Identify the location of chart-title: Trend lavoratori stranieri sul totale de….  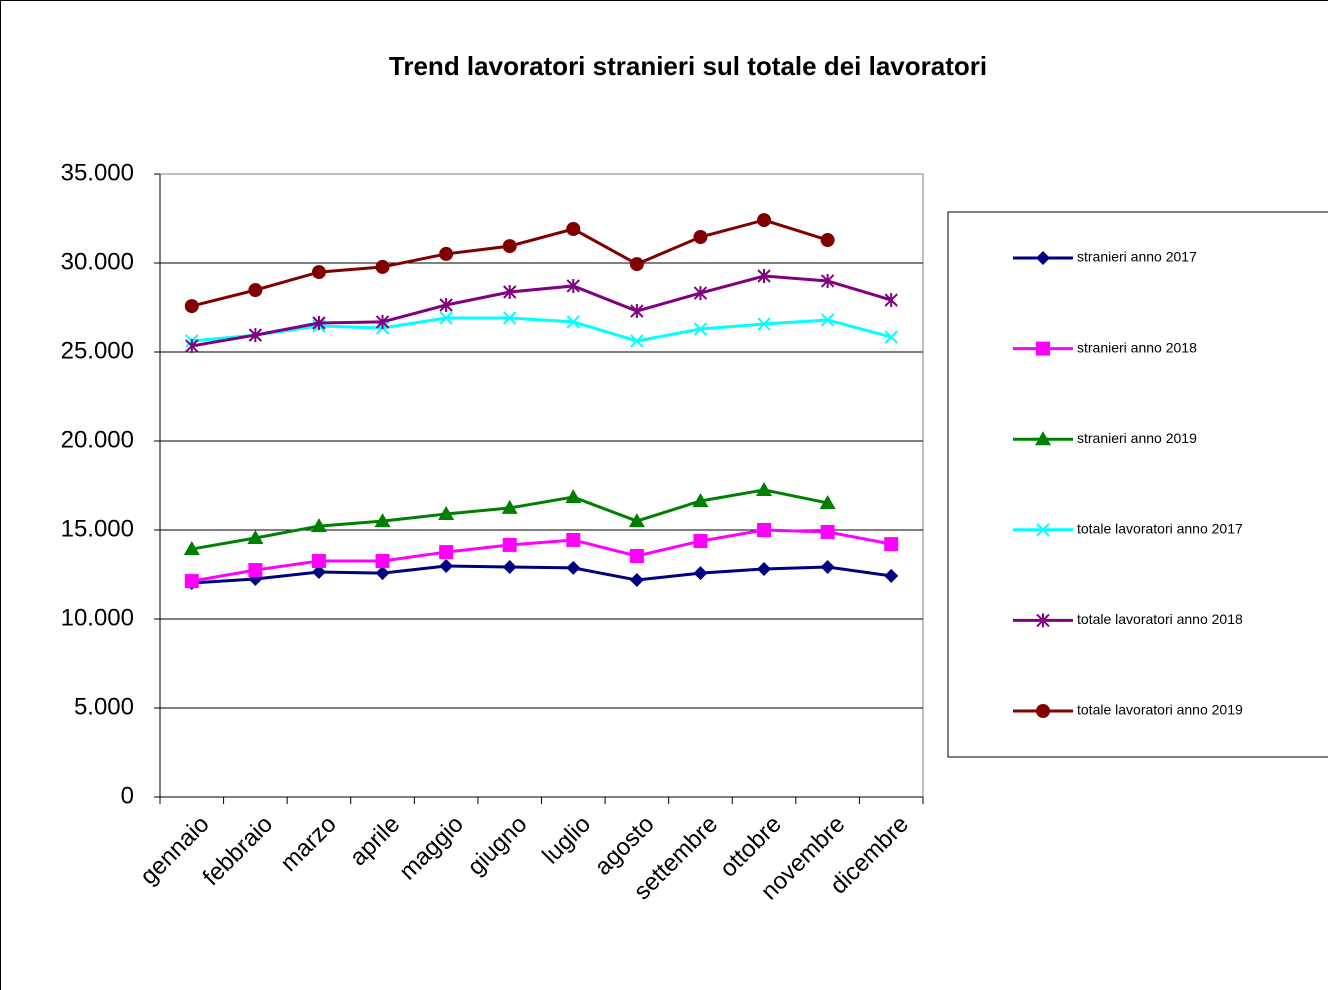
(688, 66).